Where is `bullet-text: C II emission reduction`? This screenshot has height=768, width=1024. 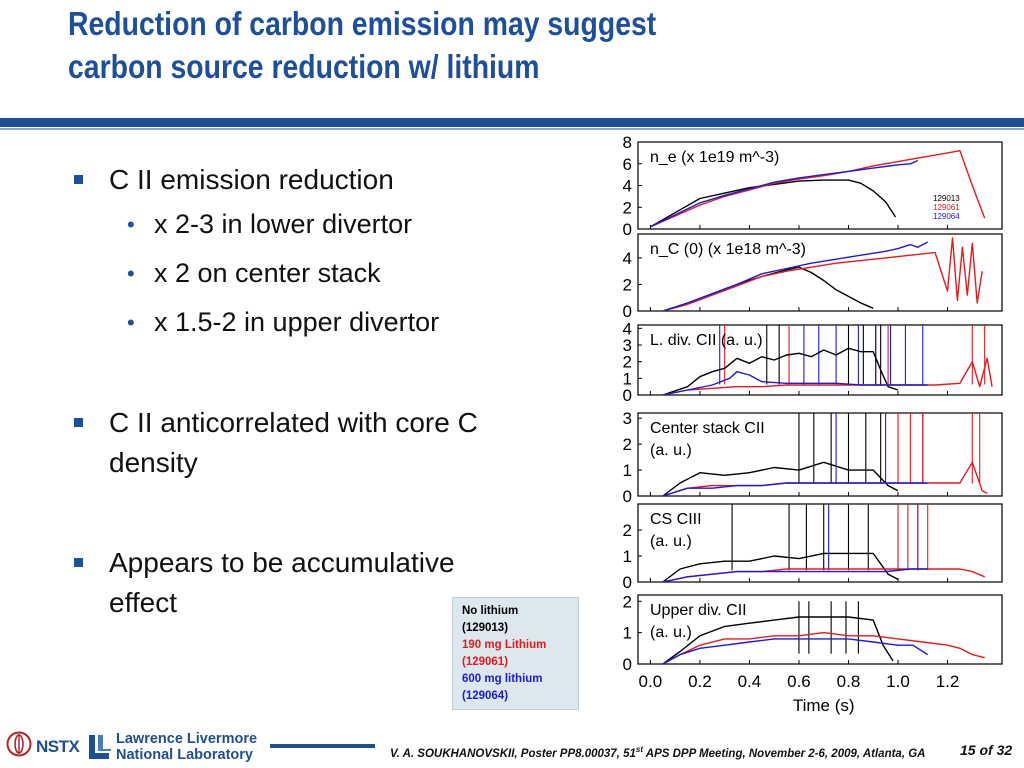 bullet-text: C II emission reduction is located at coordinates (251, 179).